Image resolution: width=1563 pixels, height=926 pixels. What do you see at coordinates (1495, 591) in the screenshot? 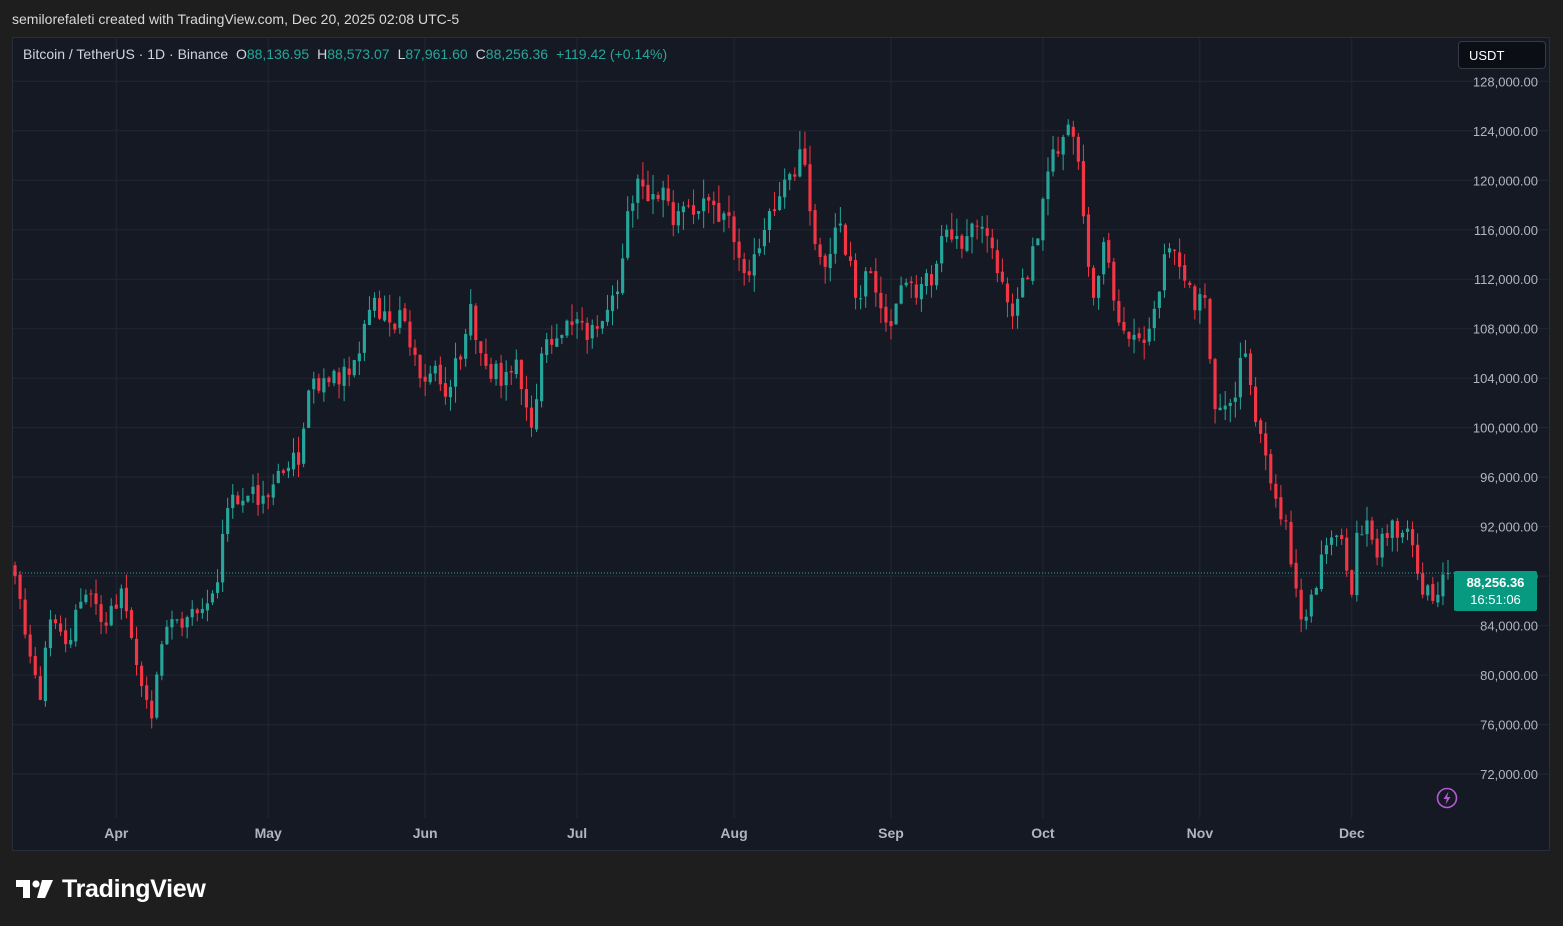
I see `last-price-tag: 88,256.36 16:51:06` at bounding box center [1495, 591].